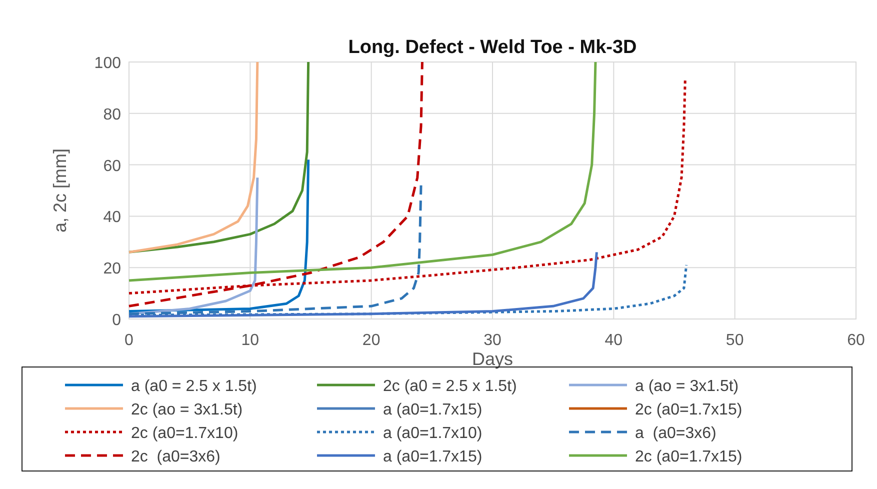 The width and height of the screenshot is (877, 489). What do you see at coordinates (687, 386) in the screenshot?
I see `legend-label: a (ao = 3x1.5t)` at bounding box center [687, 386].